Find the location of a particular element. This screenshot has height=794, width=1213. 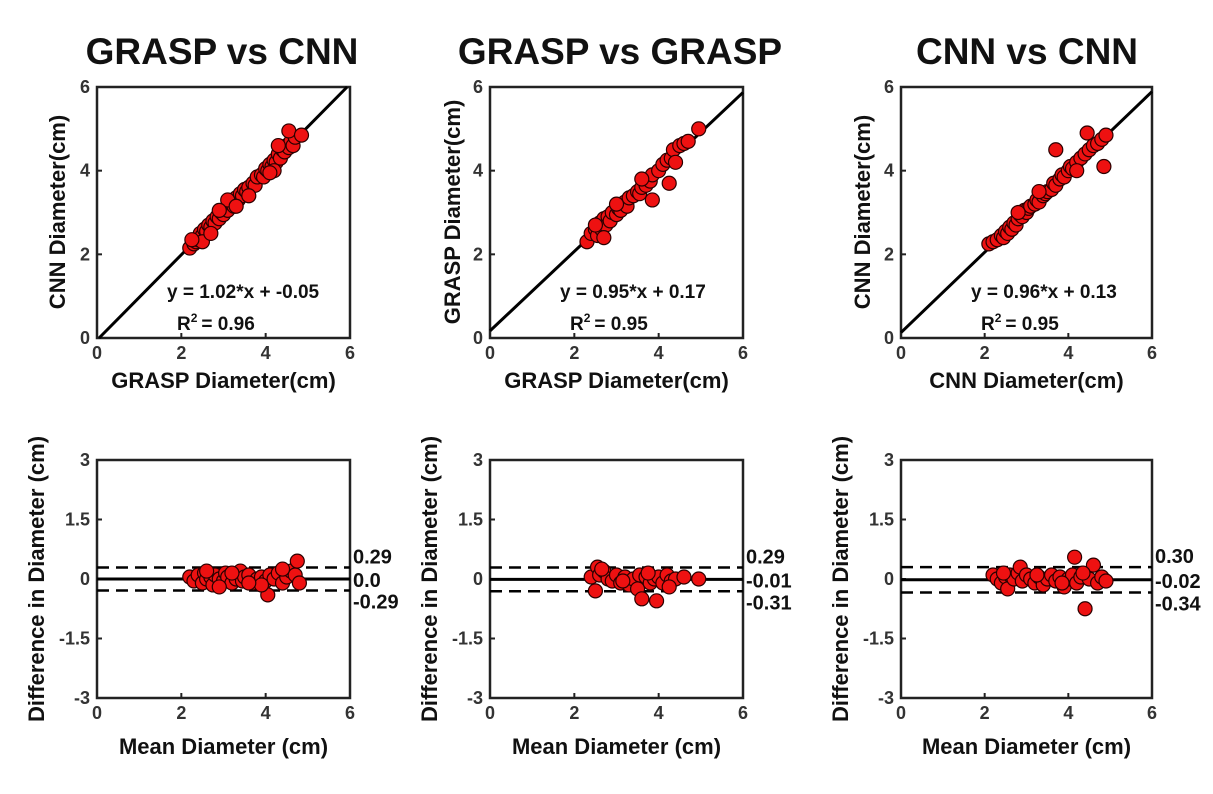

x-axis-label: CNN Diameter(cm) is located at coordinates (1026, 380).